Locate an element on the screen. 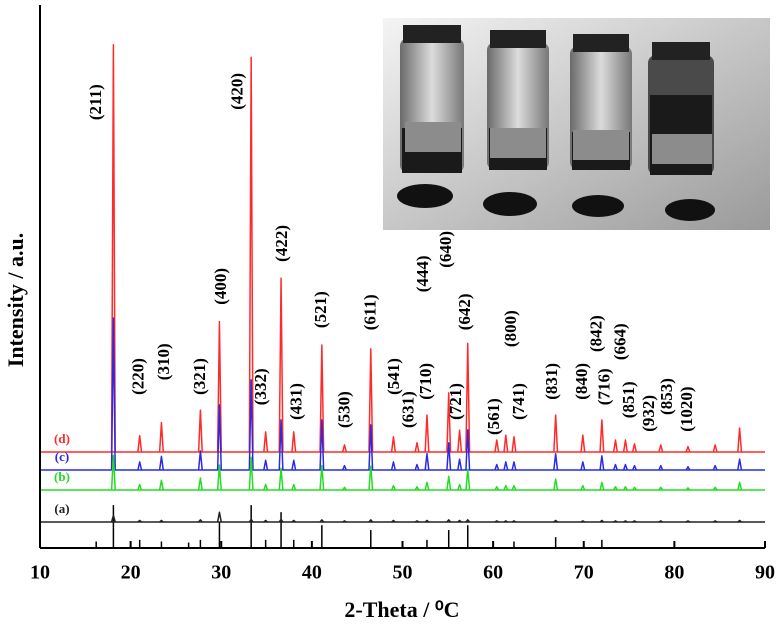 The height and width of the screenshot is (641, 782). peak-annotation: (422) is located at coordinates (281, 243).